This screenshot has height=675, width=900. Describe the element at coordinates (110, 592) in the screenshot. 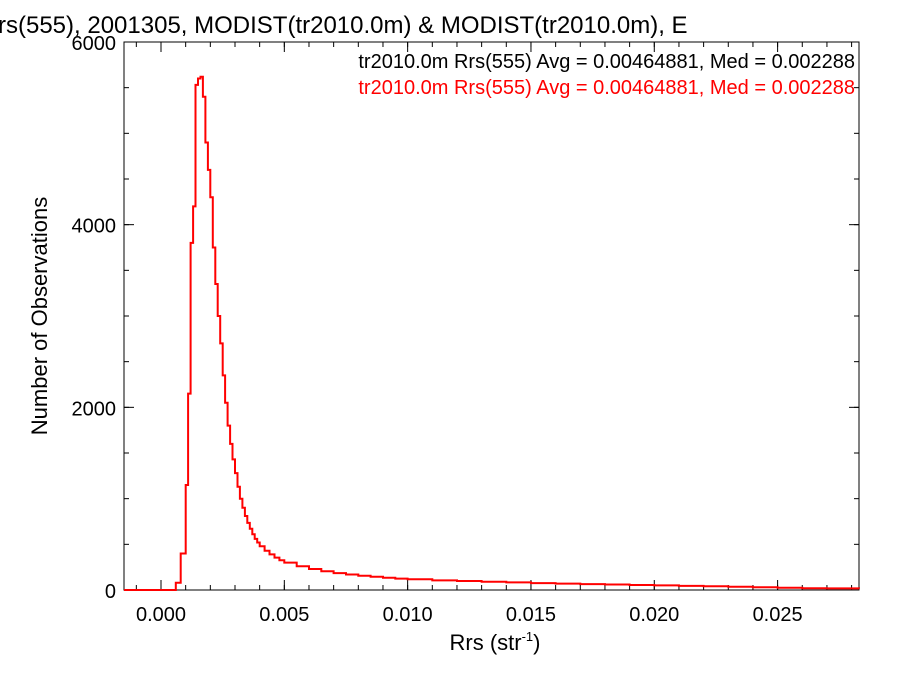

I see `y-tick-label: 0` at that location.